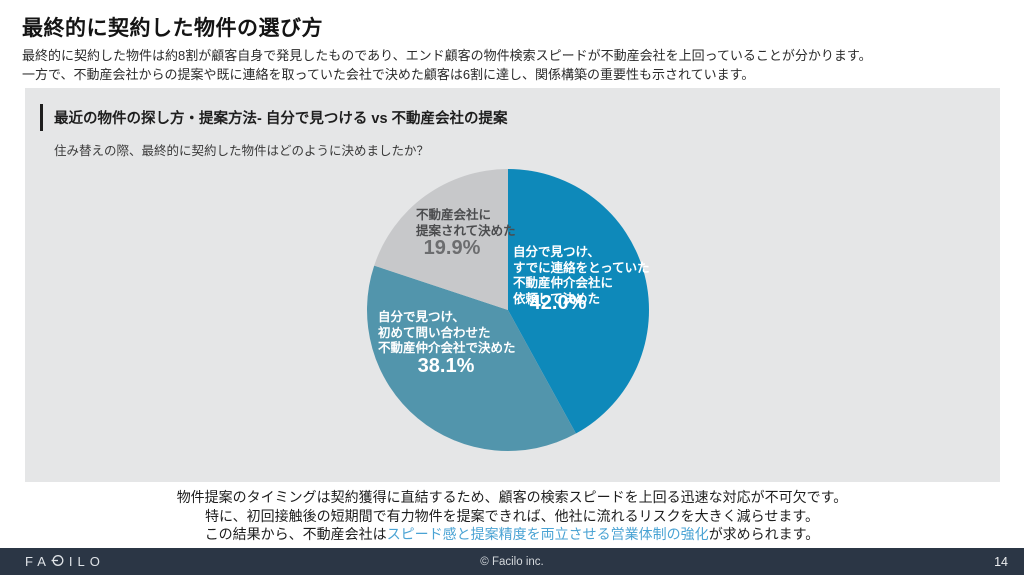 The image size is (1024, 575). I want to click on logo-letters-left: FA, so click(38, 561).